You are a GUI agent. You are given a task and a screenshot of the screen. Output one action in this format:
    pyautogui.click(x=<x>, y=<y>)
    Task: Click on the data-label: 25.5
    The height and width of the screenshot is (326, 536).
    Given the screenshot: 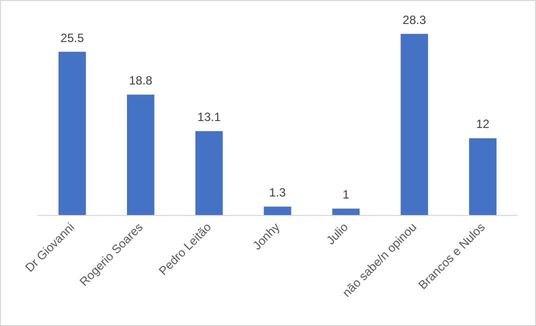 What is the action you would take?
    pyautogui.click(x=72, y=37)
    